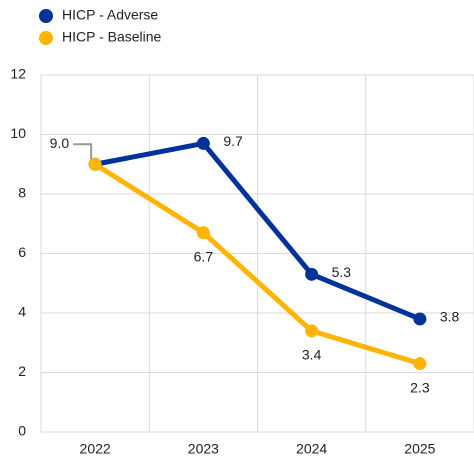 The image size is (474, 460). I want to click on y-tick-label: 8, so click(22, 193).